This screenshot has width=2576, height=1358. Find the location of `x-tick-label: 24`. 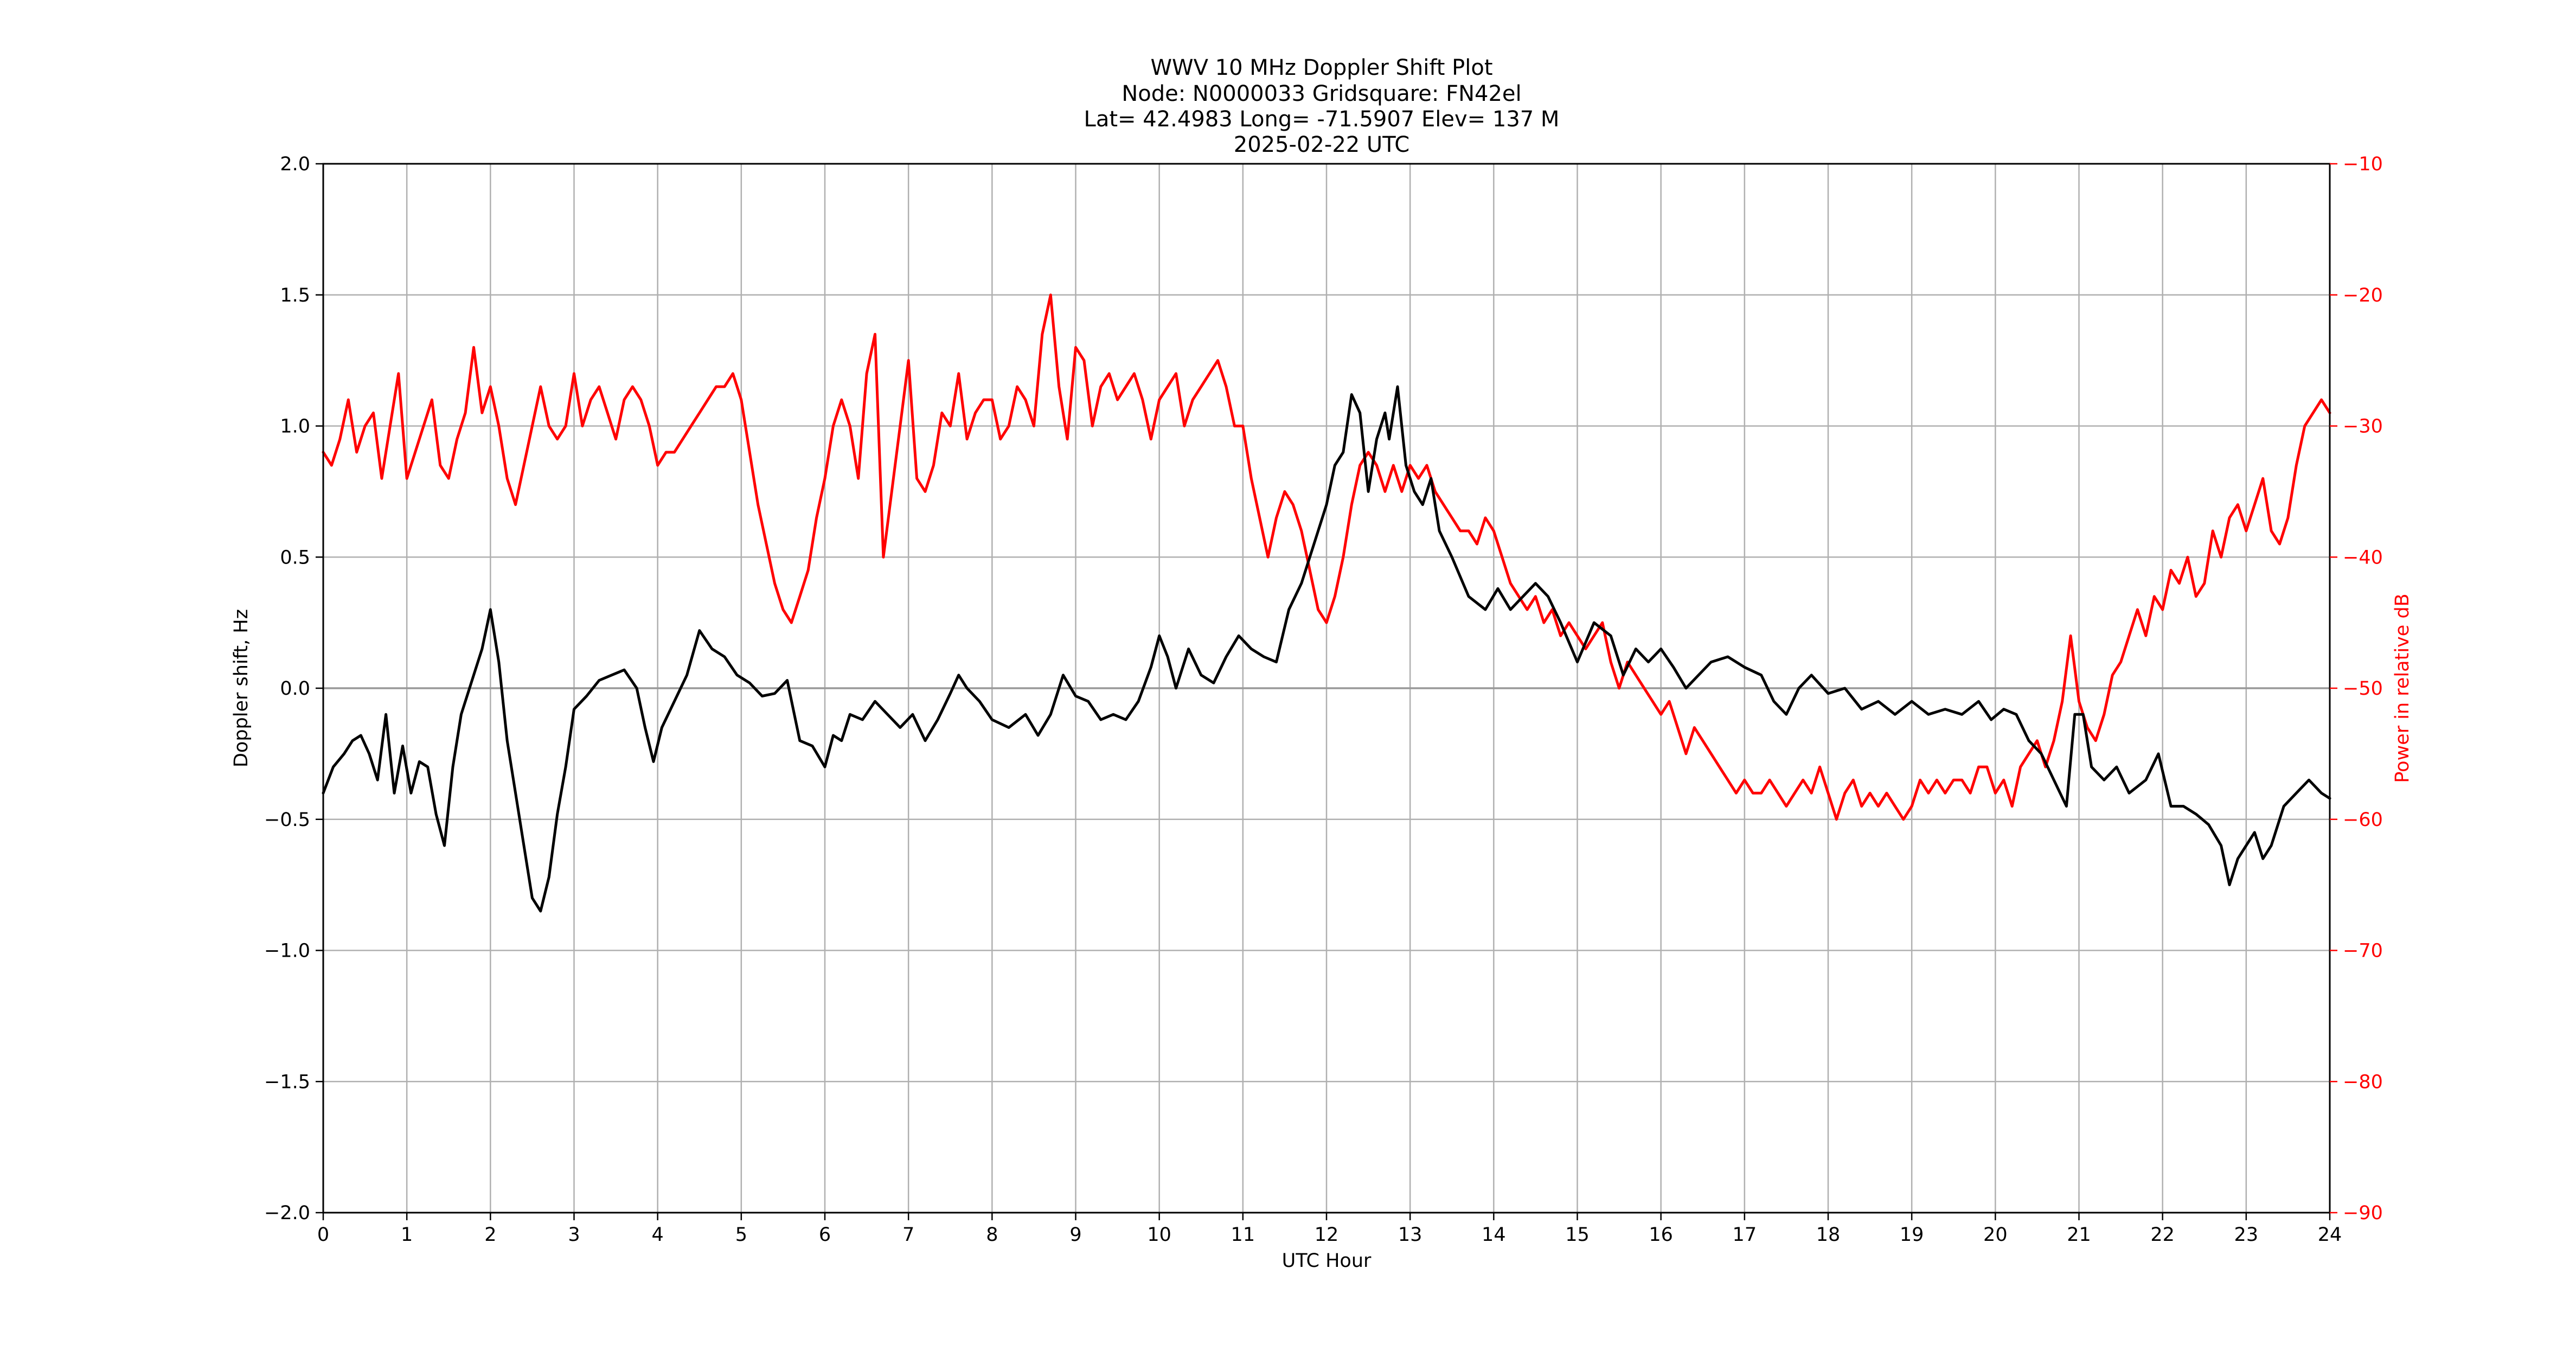

x-tick-label: 24 is located at coordinates (2330, 1235).